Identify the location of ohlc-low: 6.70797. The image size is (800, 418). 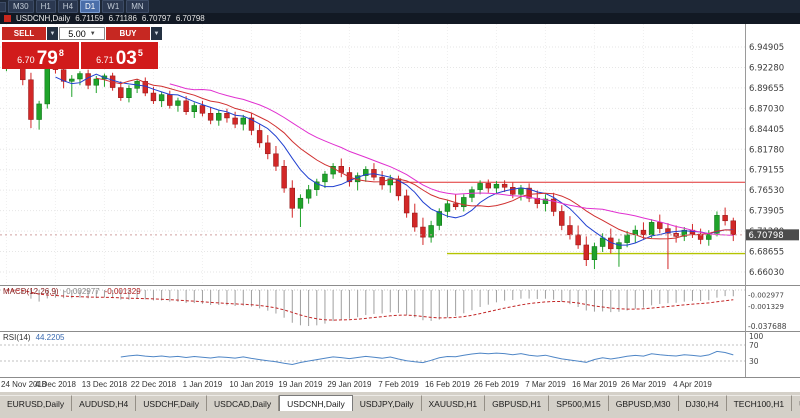
(156, 18).